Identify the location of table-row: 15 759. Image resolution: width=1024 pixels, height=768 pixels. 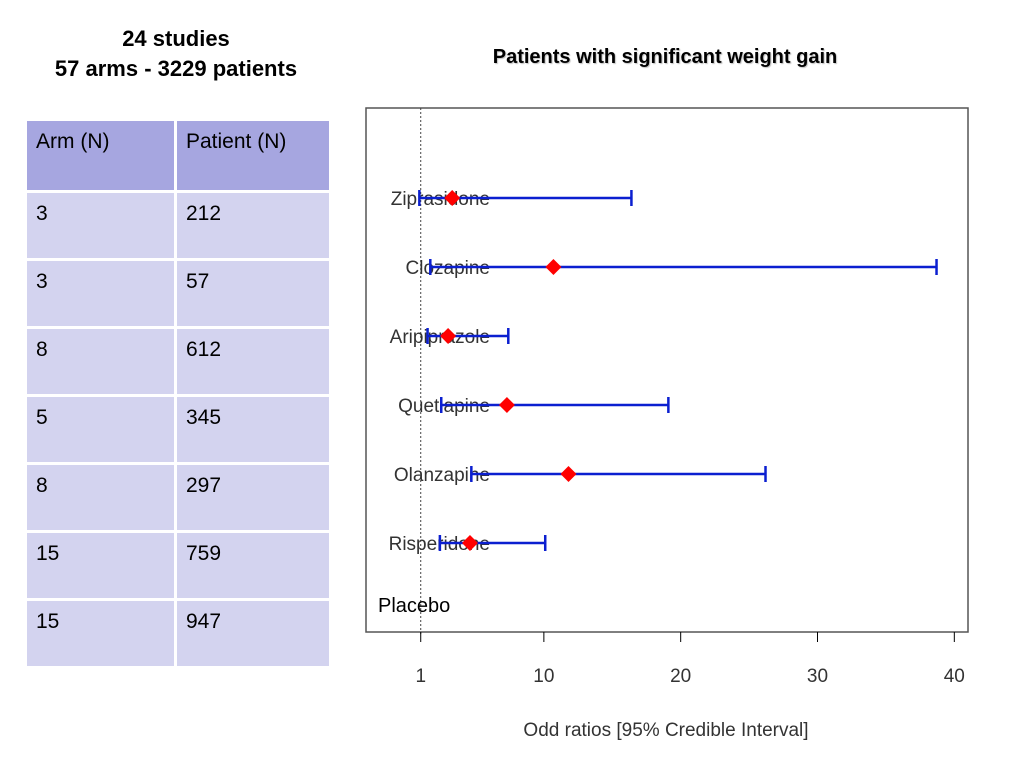
(178, 565).